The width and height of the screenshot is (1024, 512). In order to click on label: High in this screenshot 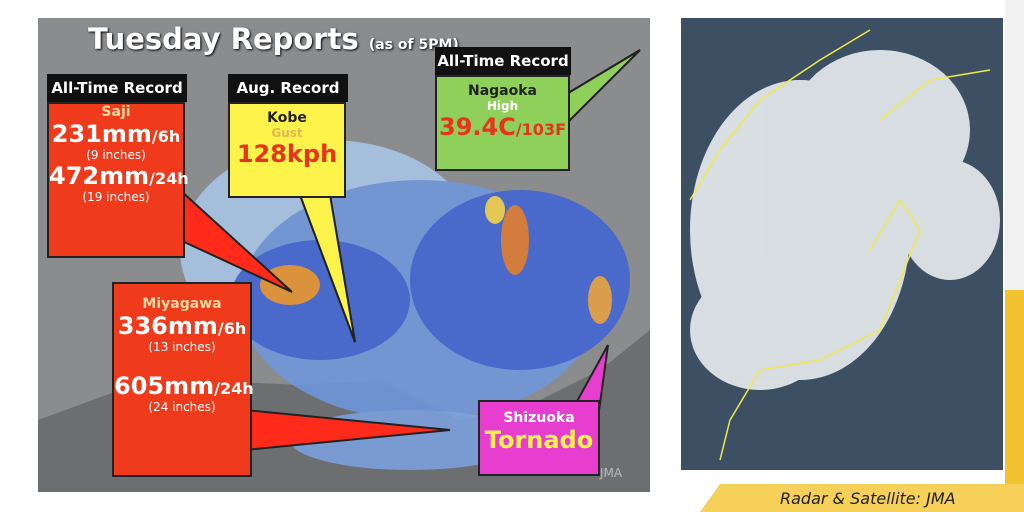, I will do `click(502, 106)`.